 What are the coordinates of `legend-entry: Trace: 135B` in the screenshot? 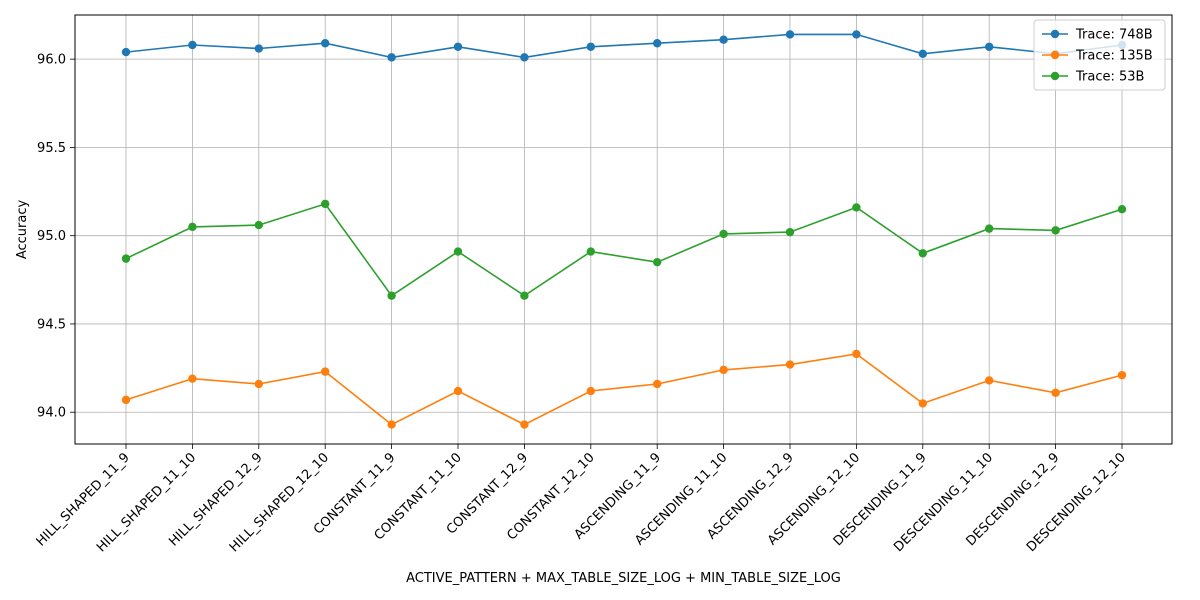 It's located at (1097, 56).